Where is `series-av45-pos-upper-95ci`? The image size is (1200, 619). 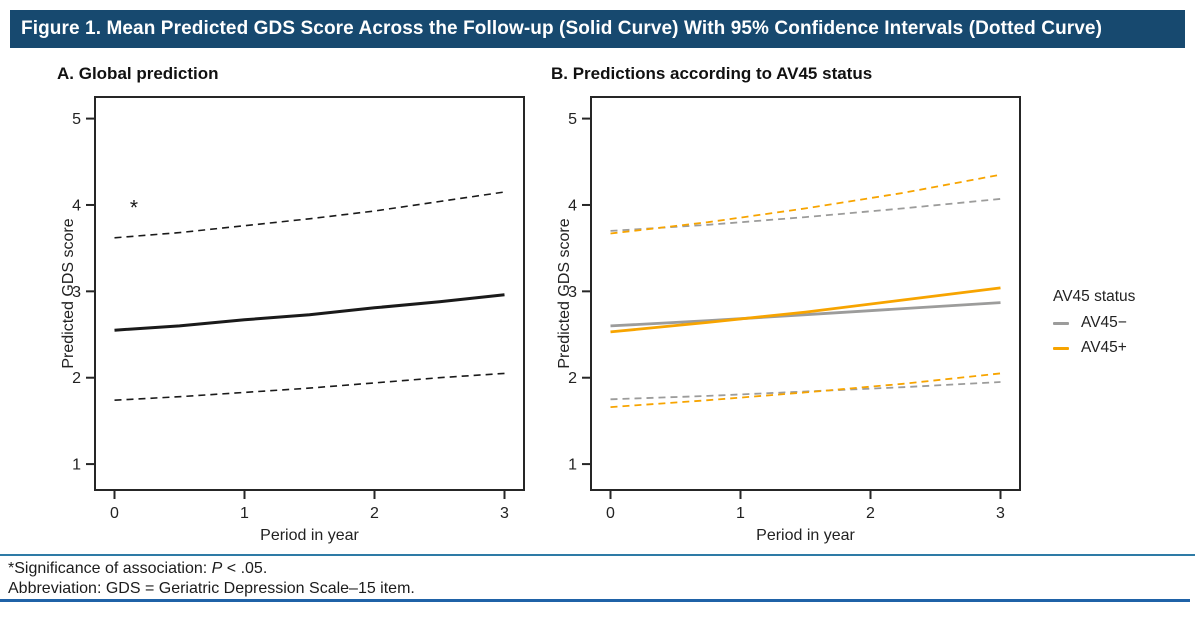
series-av45-pos-upper-95ci is located at coordinates (805, 204).